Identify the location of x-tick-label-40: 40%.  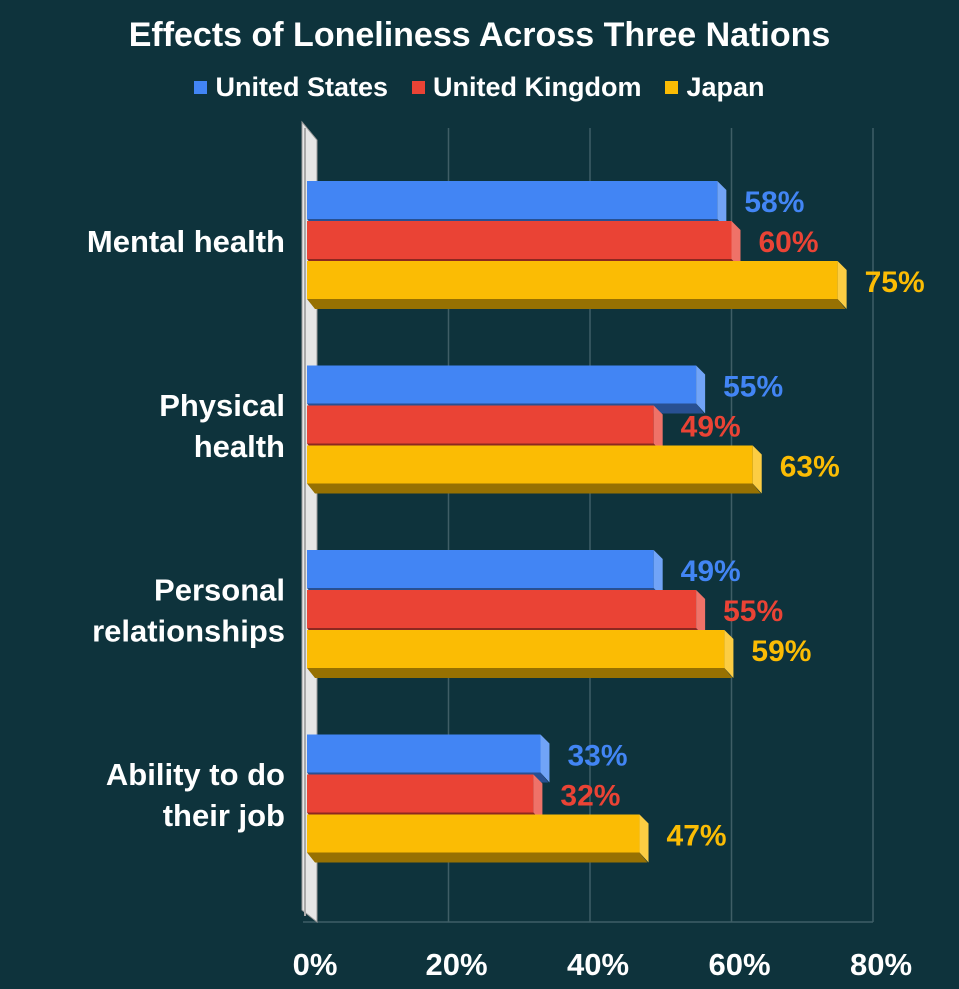
(598, 964).